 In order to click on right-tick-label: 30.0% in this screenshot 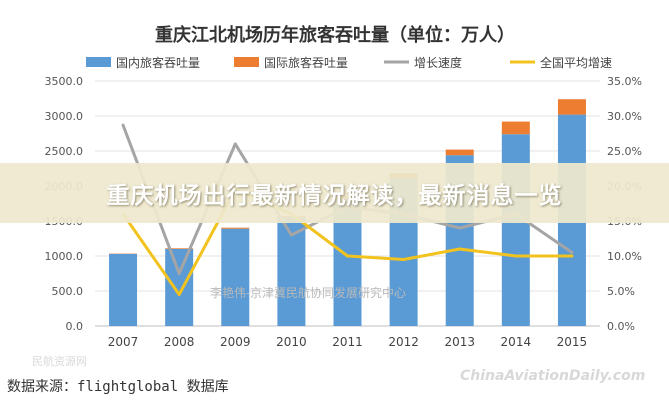, I will do `click(624, 116)`.